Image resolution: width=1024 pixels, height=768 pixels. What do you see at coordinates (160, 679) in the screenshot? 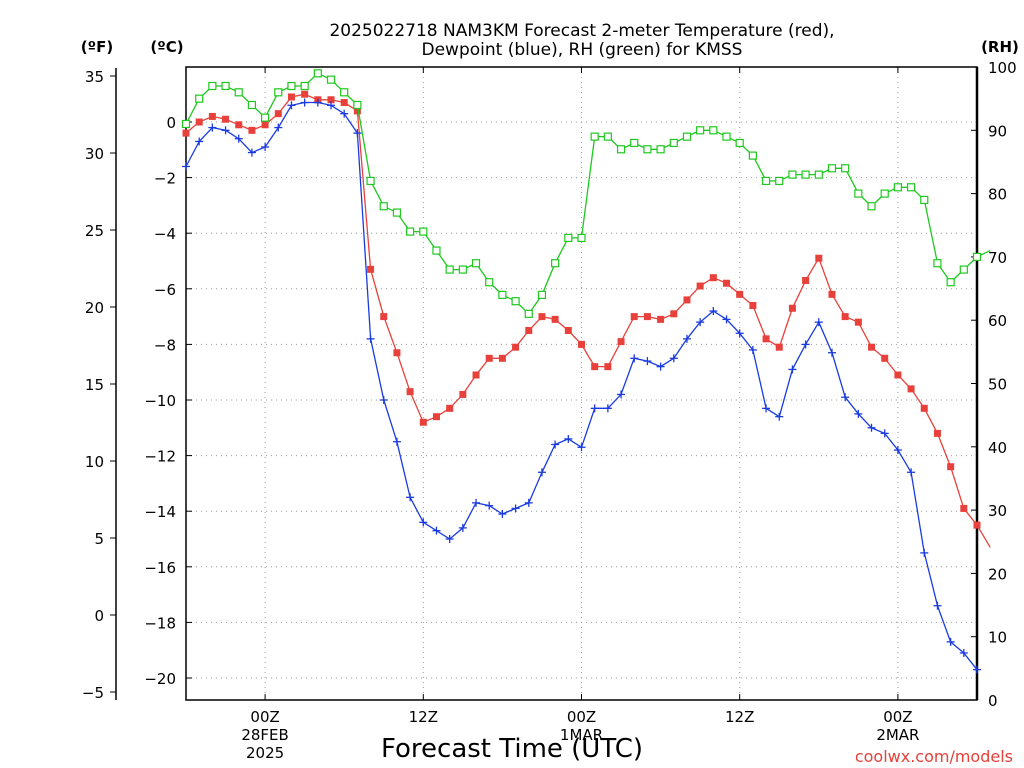
I see `celsius-tick-label: −20` at bounding box center [160, 679].